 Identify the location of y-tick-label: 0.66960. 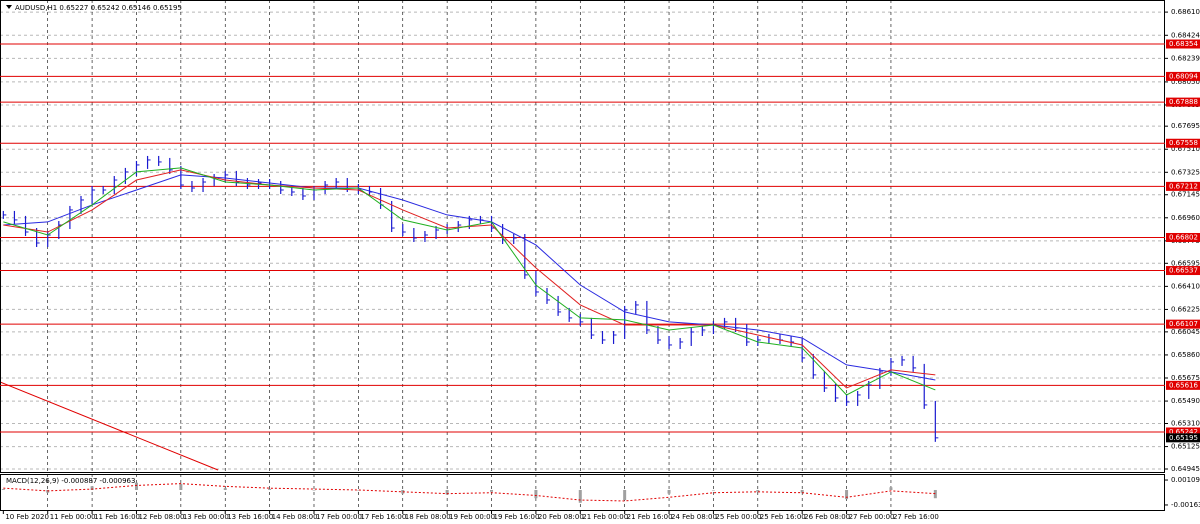
(1185, 218).